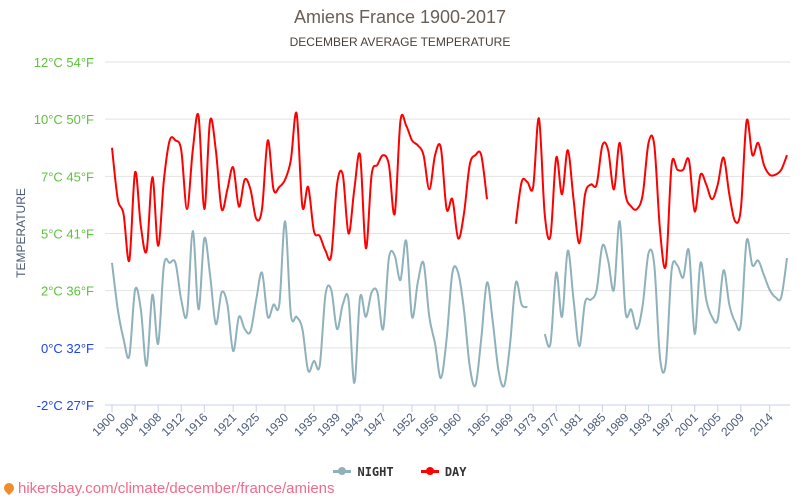 Image resolution: width=800 pixels, height=500 pixels. What do you see at coordinates (9, 487) in the screenshot?
I see `location-pin-icon` at bounding box center [9, 487].